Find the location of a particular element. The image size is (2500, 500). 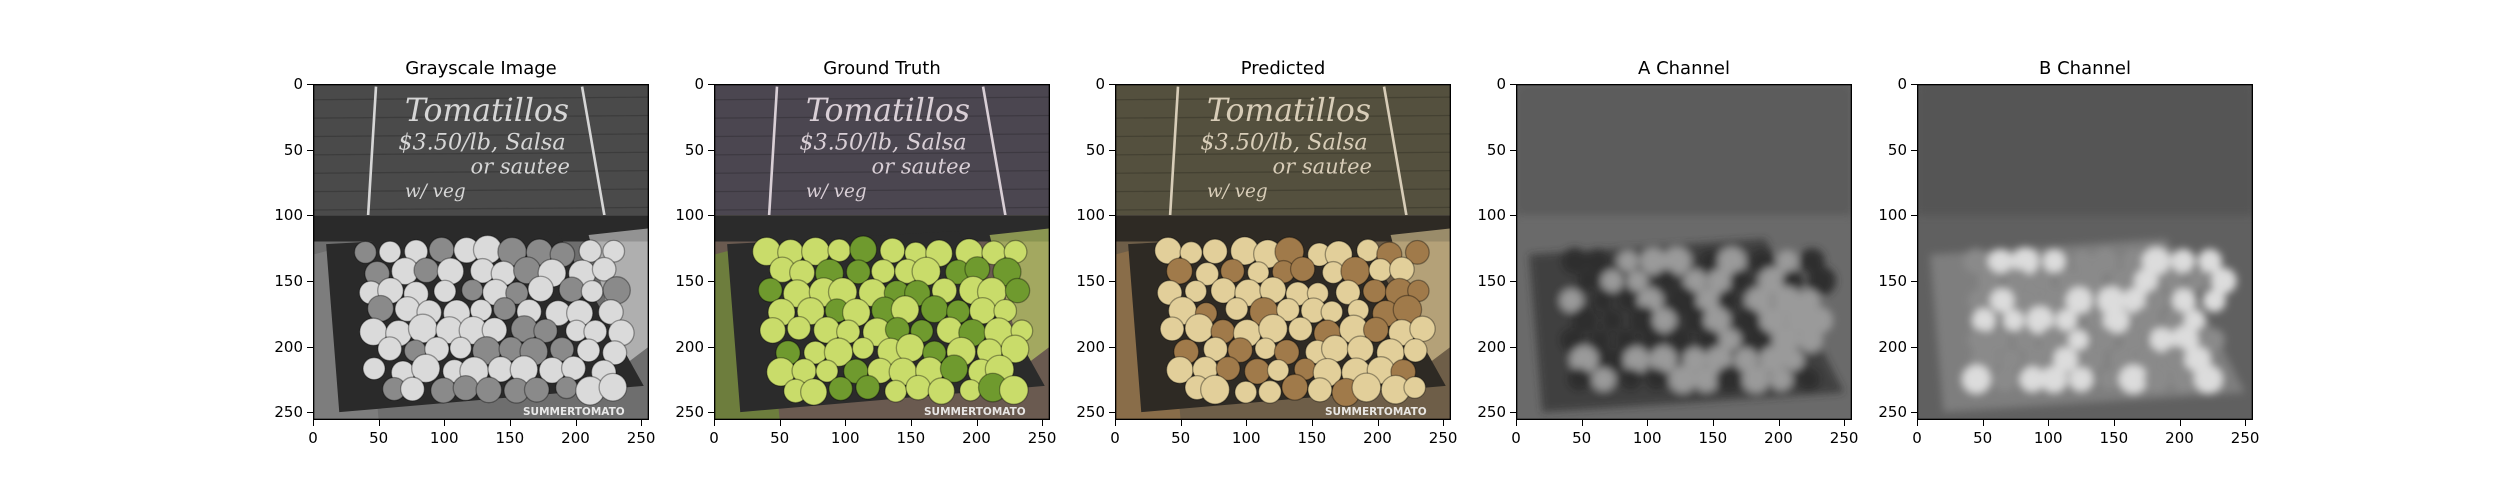

board-plank-line is located at coordinates (1283, 171).